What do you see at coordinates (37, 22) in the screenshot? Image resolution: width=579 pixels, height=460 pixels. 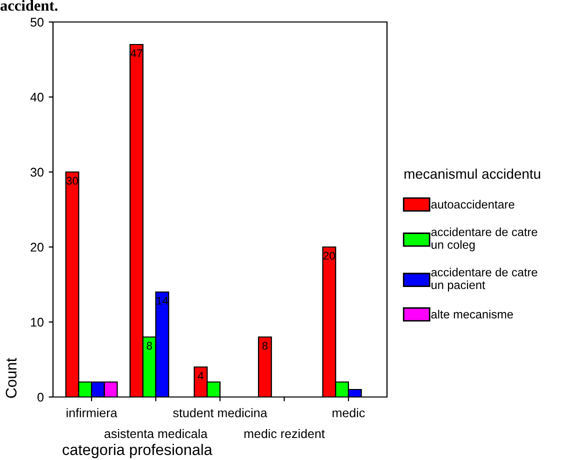 I see `y-tick-label: 50` at bounding box center [37, 22].